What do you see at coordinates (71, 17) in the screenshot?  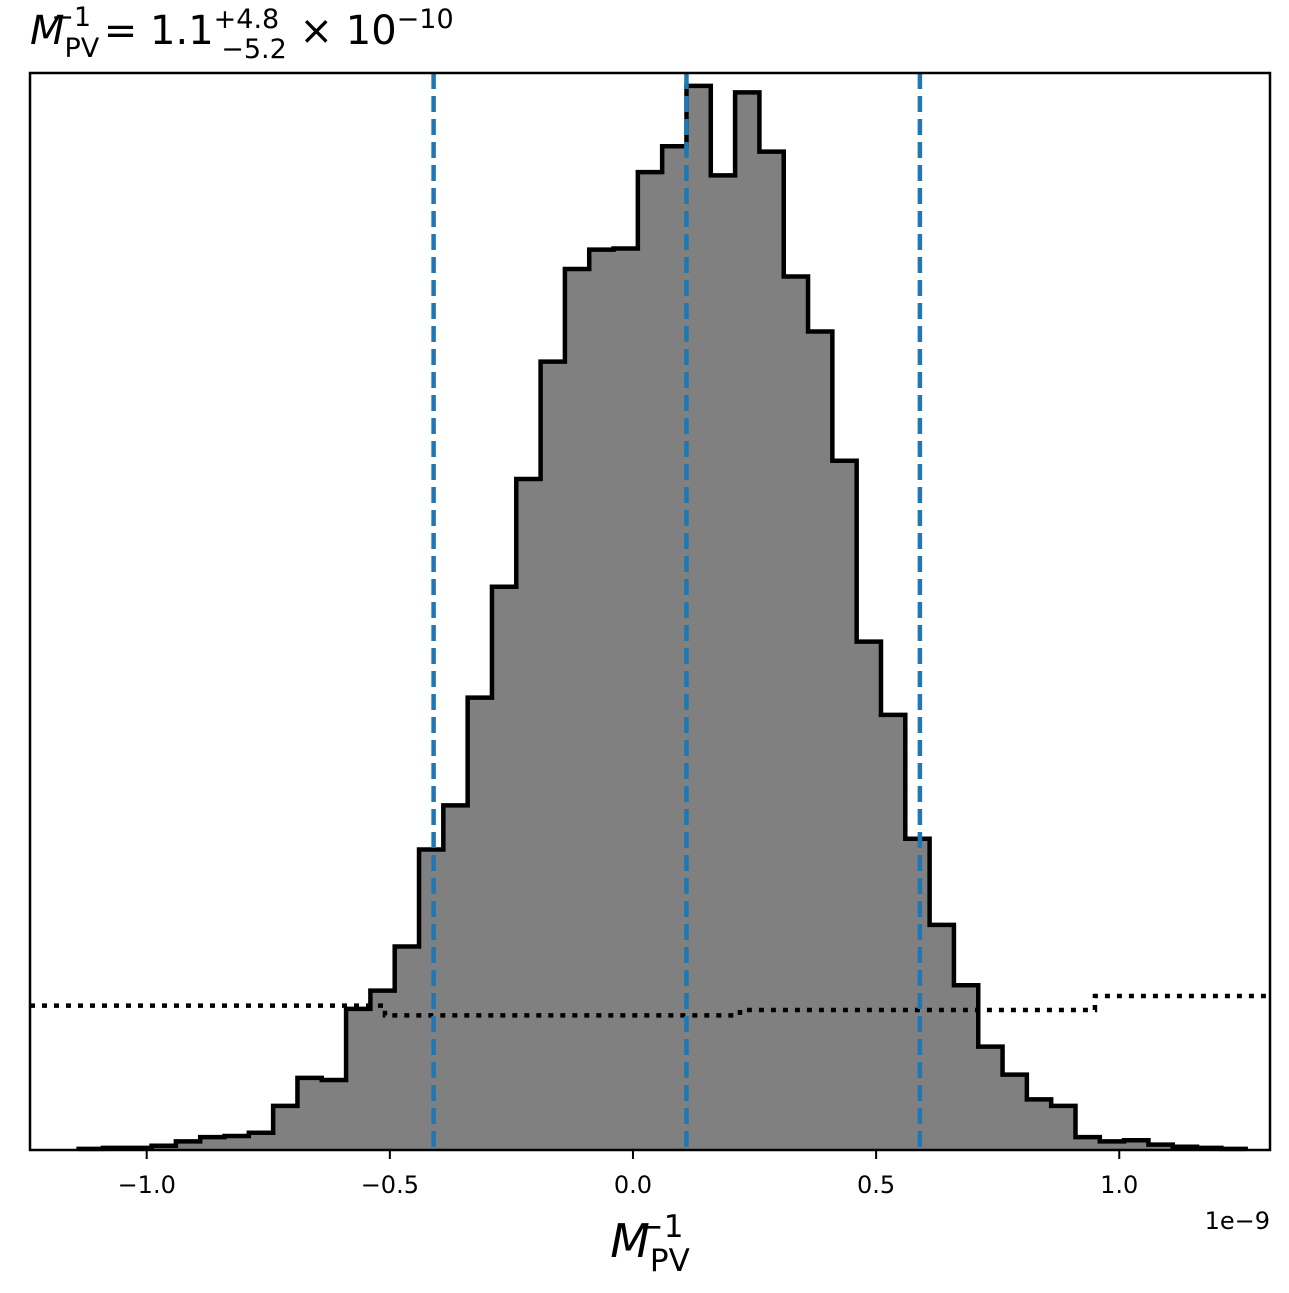 I see `title-superscript: −1` at bounding box center [71, 17].